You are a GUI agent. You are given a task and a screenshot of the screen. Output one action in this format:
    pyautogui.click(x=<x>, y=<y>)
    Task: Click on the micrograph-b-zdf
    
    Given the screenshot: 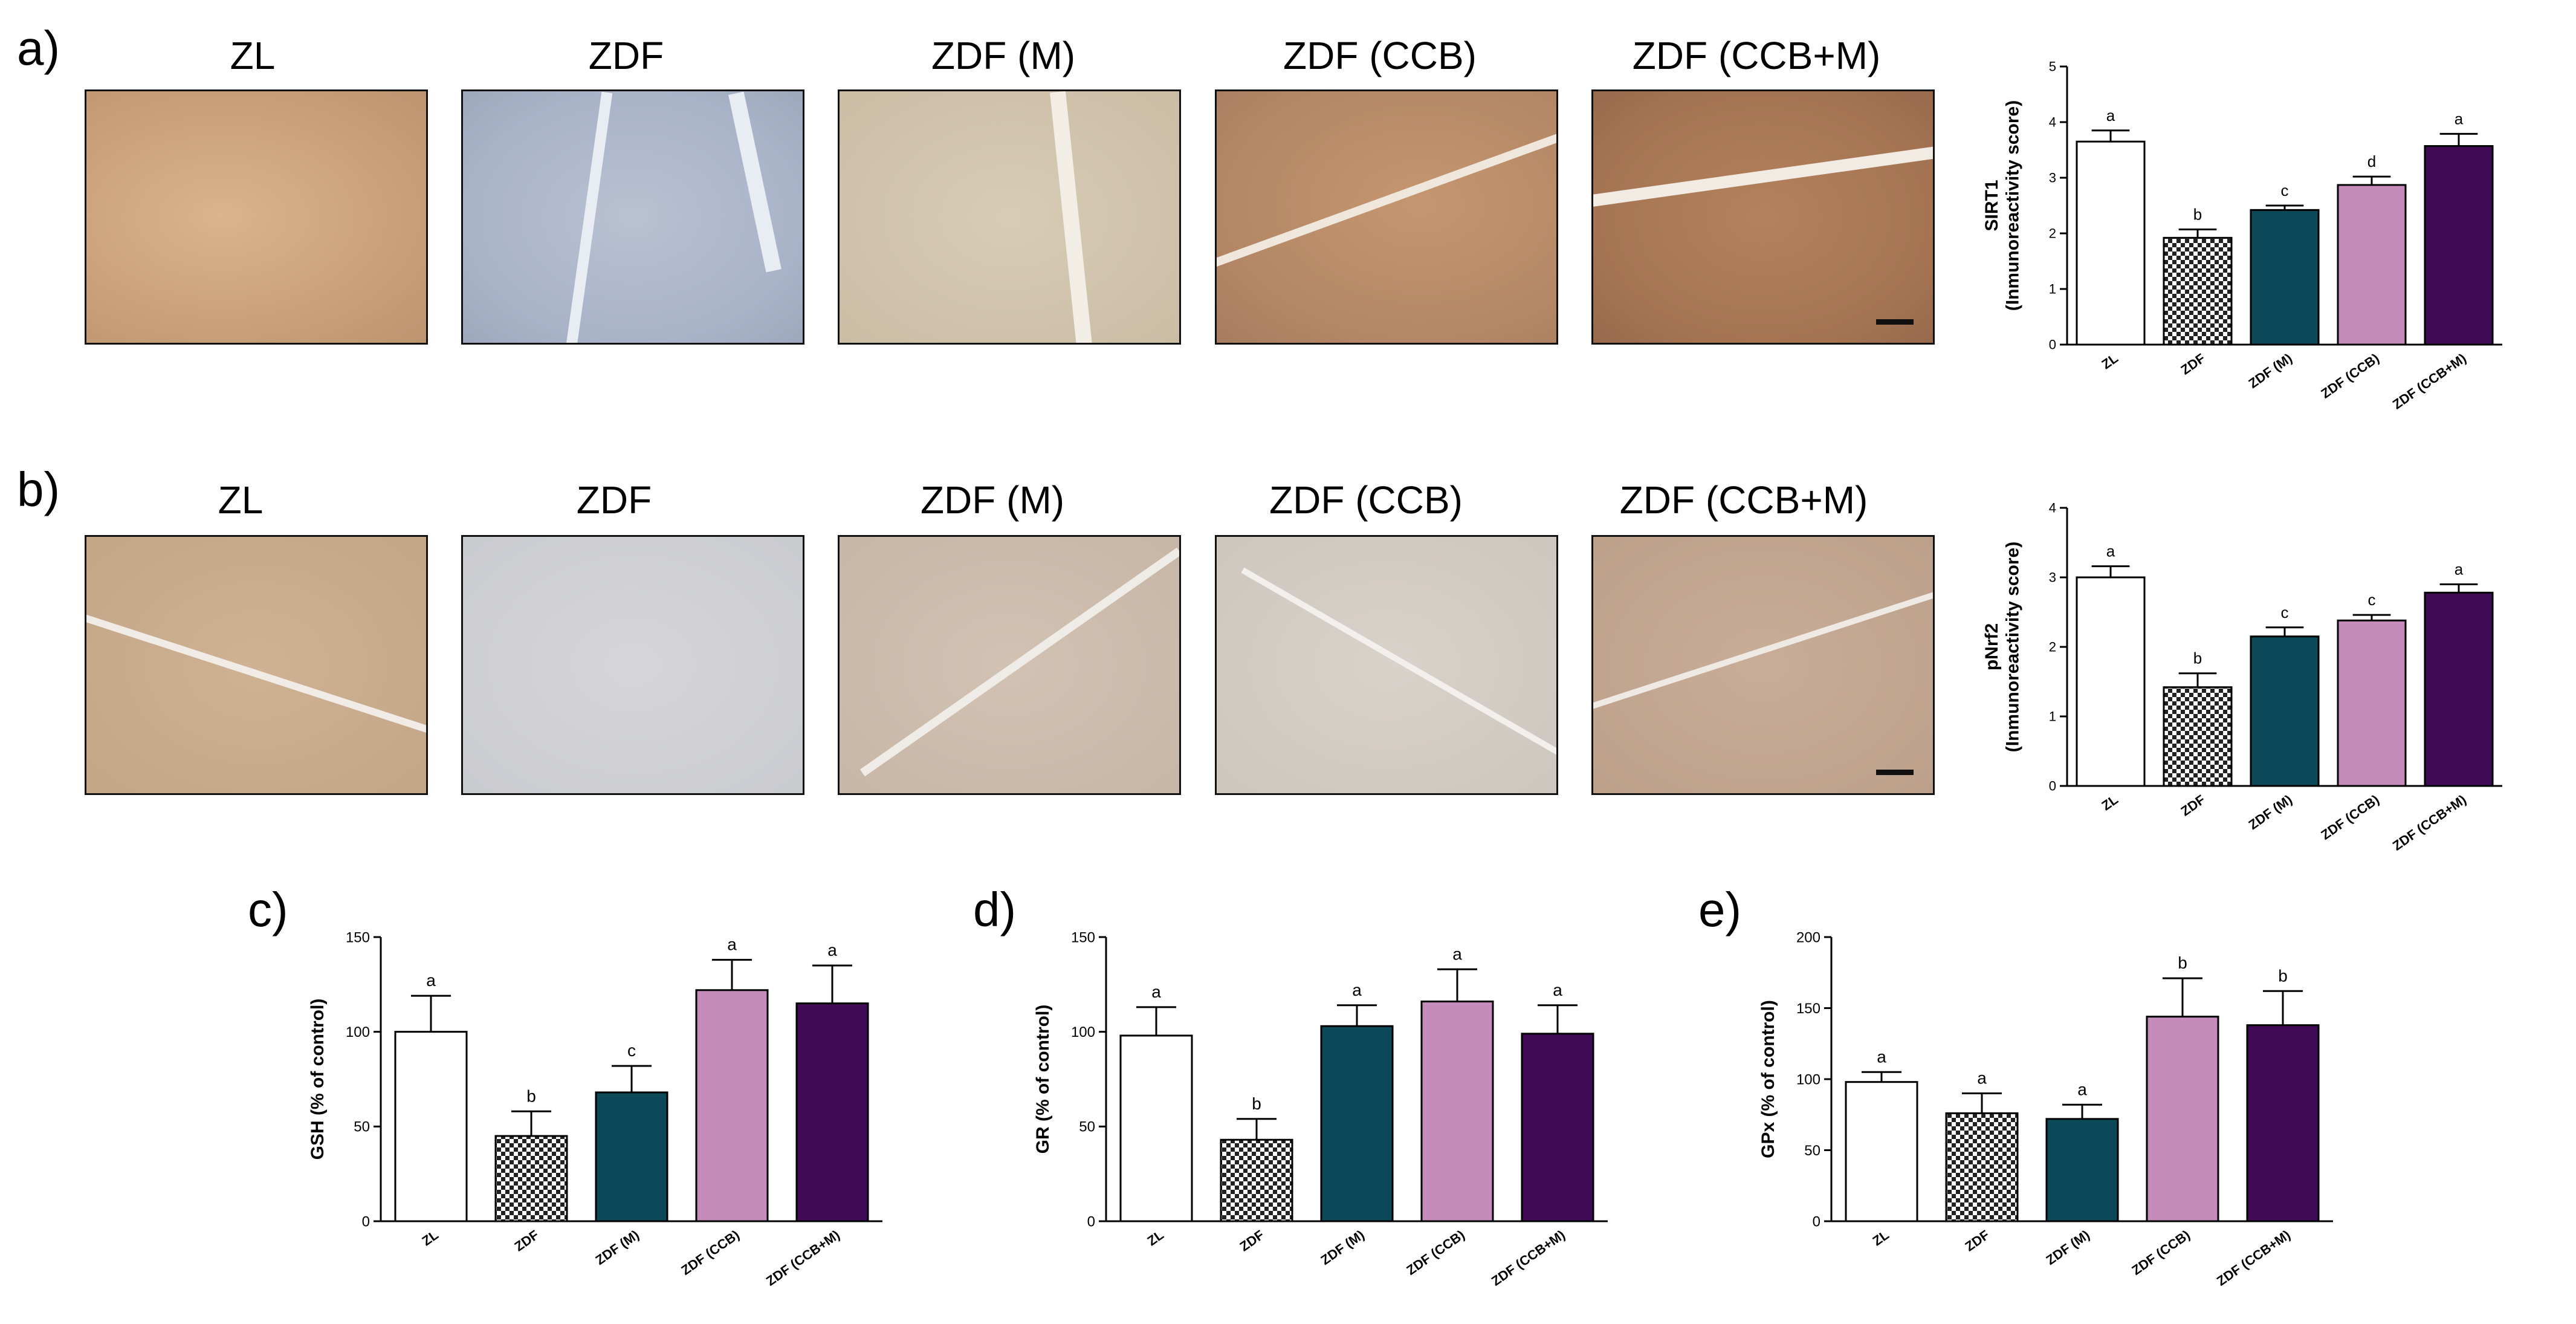 What is the action you would take?
    pyautogui.click(x=632, y=665)
    